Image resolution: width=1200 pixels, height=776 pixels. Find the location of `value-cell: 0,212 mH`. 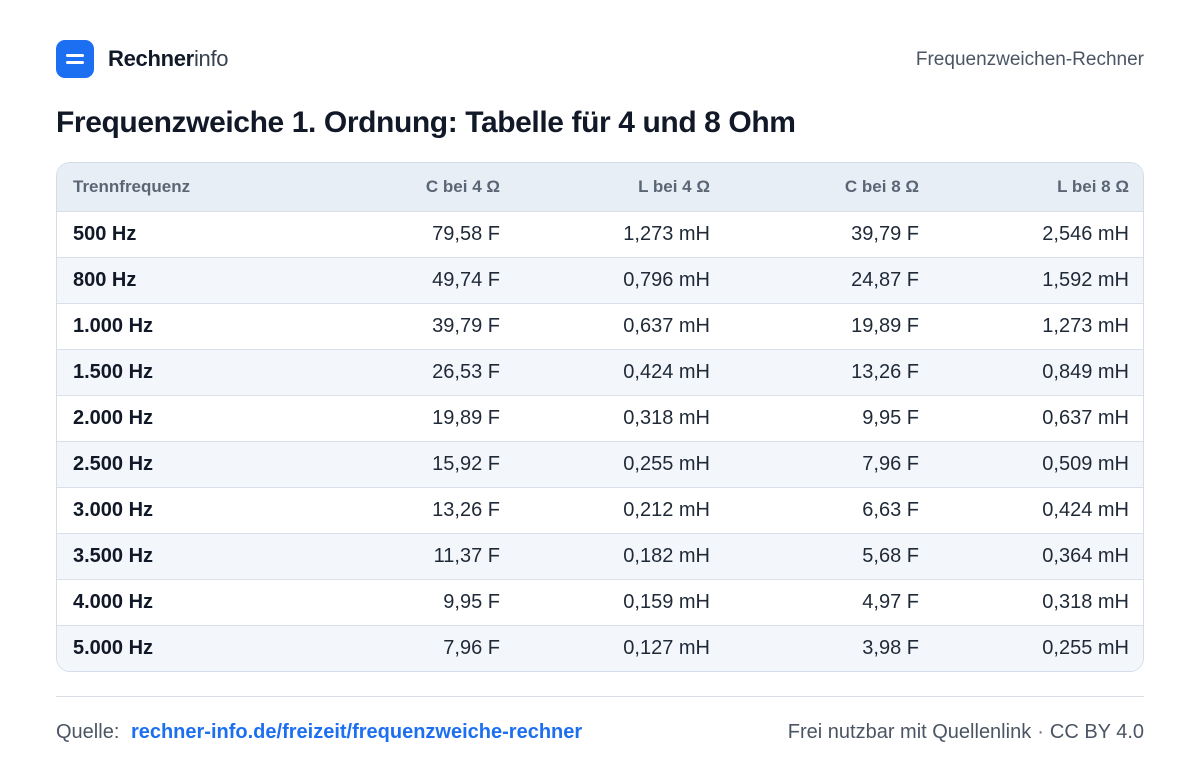

value-cell: 0,212 mH is located at coordinates (666, 509).